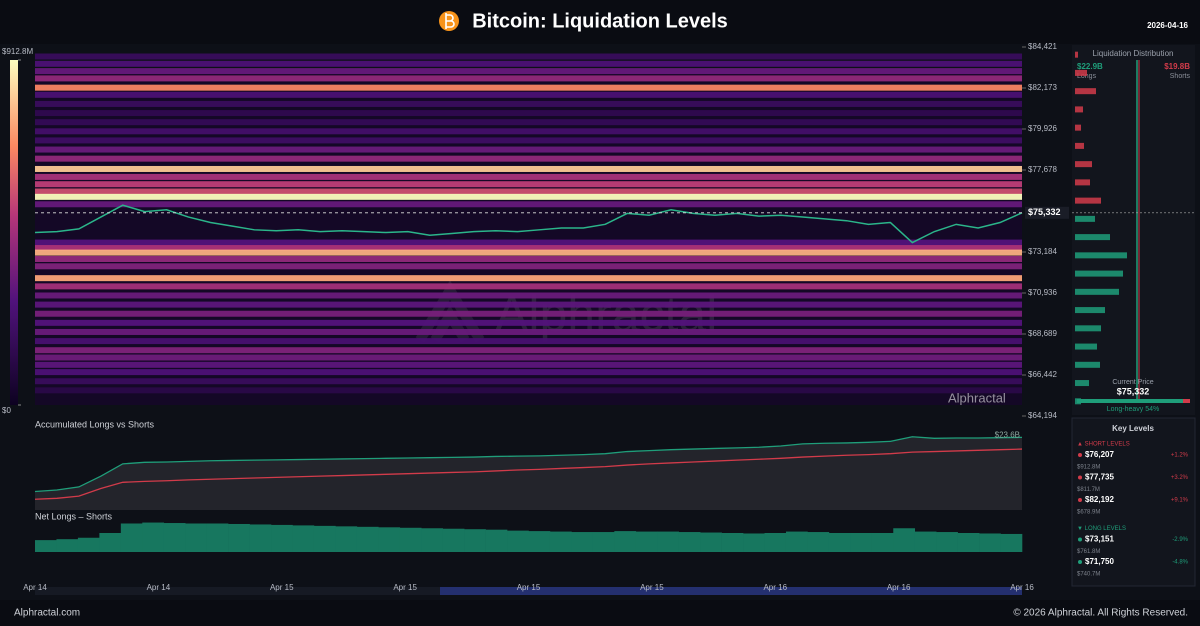  What do you see at coordinates (775, 587) in the screenshot?
I see `x-tick-label: Apr 16` at bounding box center [775, 587].